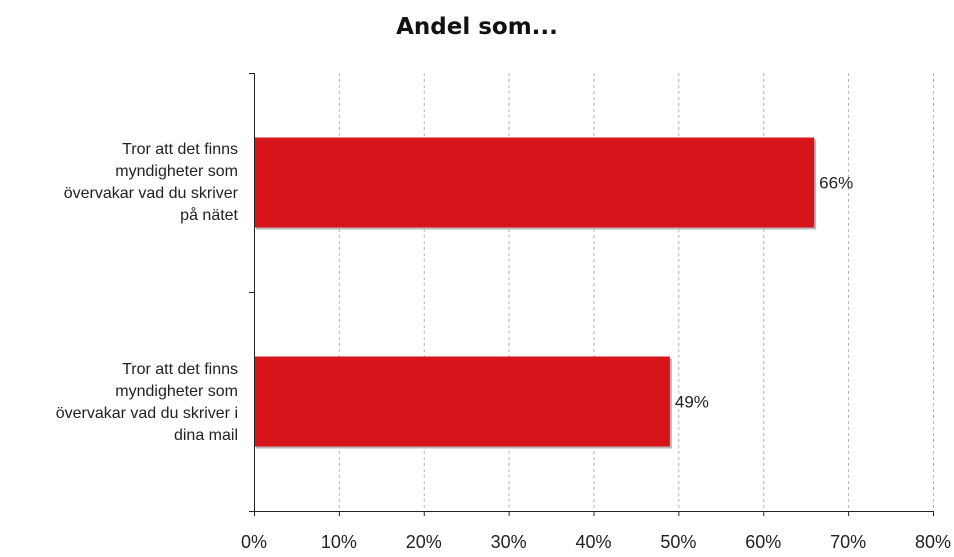  What do you see at coordinates (678, 542) in the screenshot?
I see `x-tick-label-50: 50%` at bounding box center [678, 542].